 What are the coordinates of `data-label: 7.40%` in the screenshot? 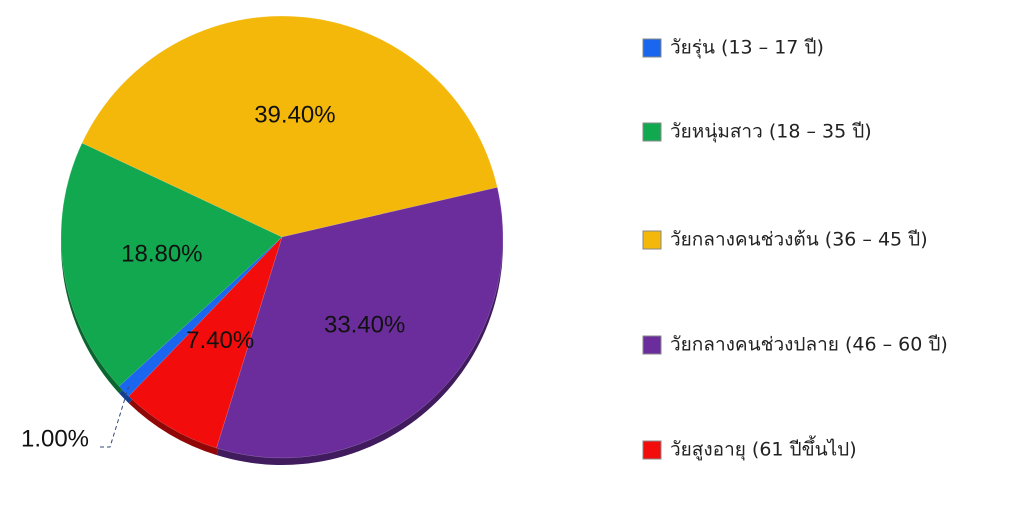 It's located at (220, 340).